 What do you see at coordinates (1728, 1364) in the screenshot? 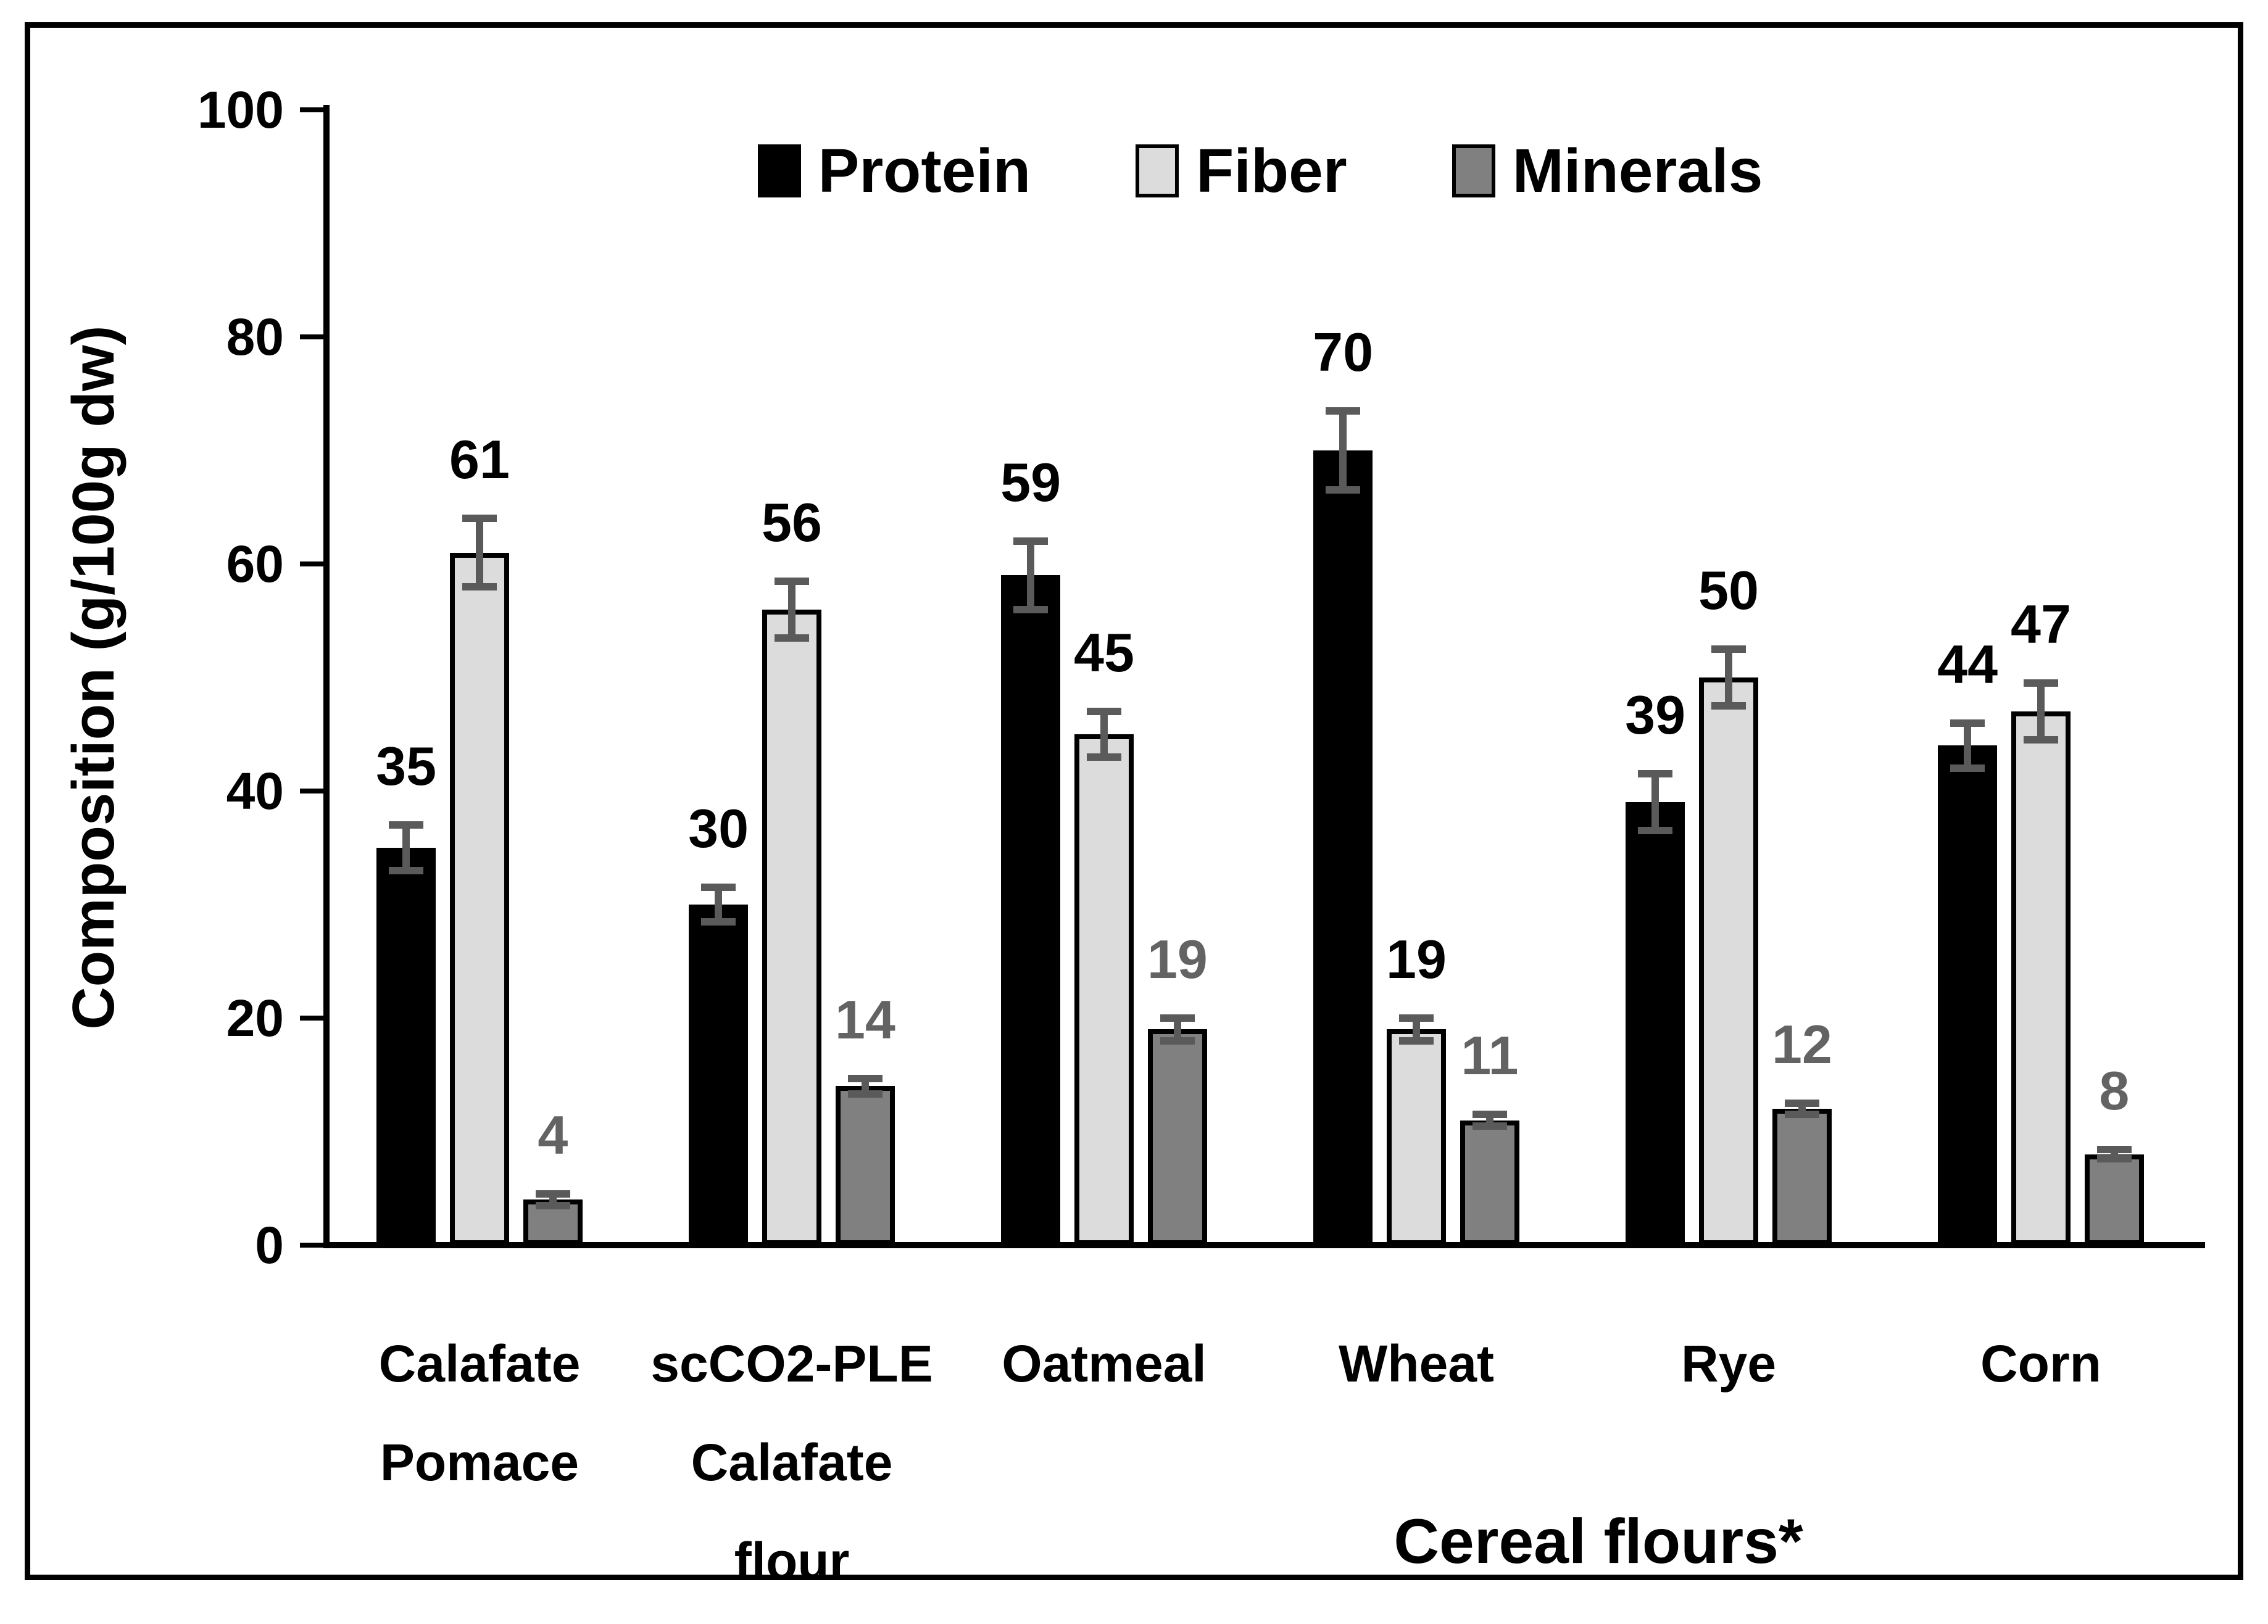
I see `x-axis-category-label: Rye` at bounding box center [1728, 1364].